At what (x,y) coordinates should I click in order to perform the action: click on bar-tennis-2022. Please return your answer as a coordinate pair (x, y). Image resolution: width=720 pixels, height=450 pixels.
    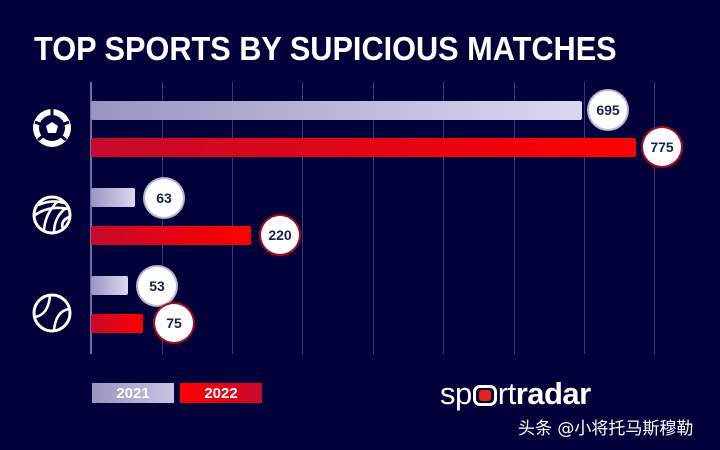
    Looking at the image, I should click on (117, 323).